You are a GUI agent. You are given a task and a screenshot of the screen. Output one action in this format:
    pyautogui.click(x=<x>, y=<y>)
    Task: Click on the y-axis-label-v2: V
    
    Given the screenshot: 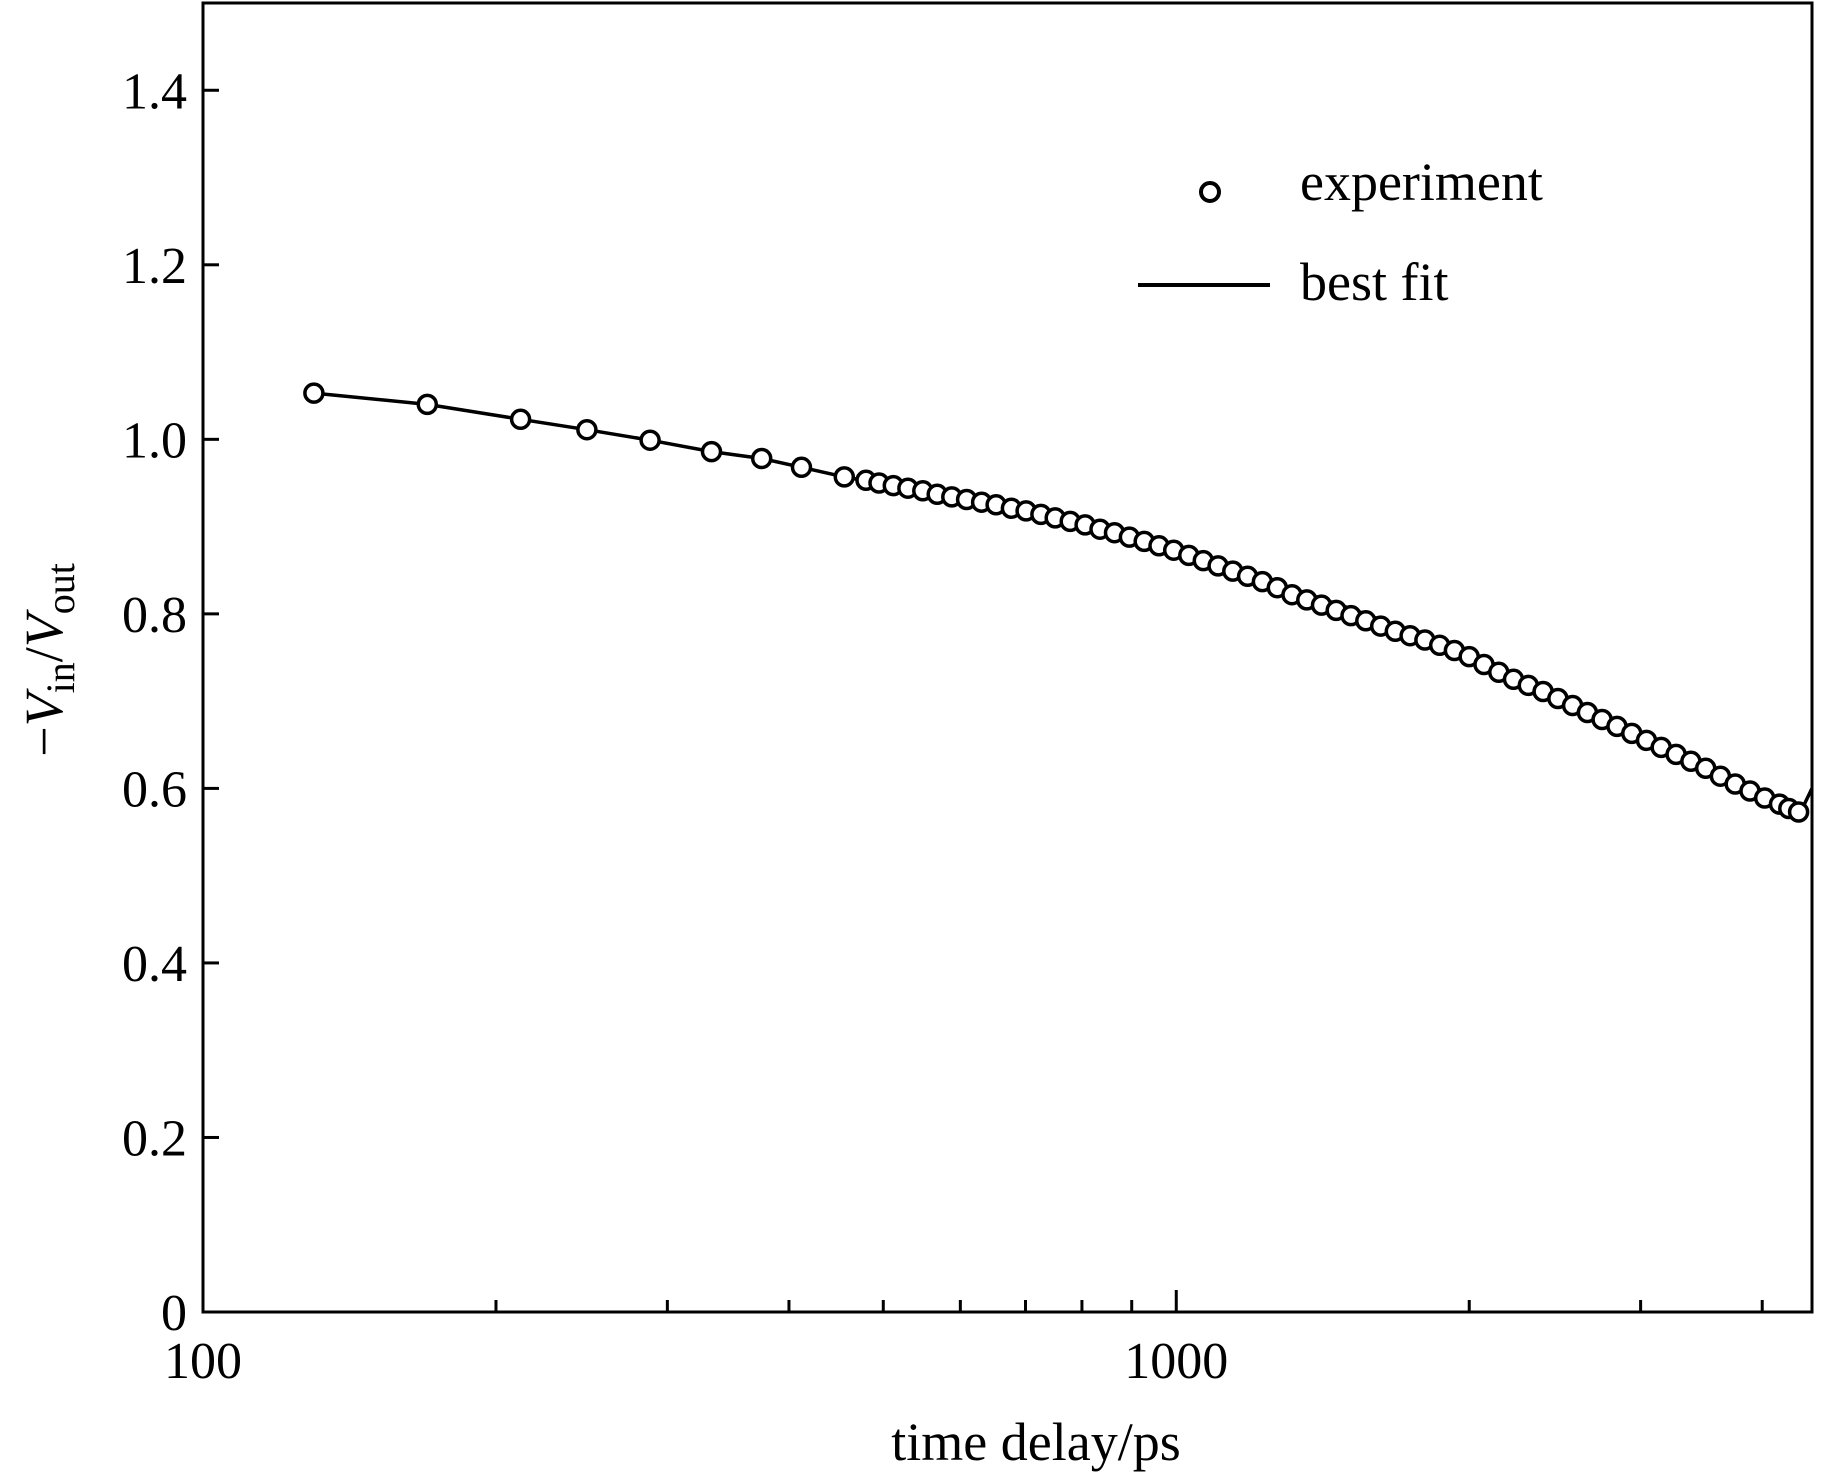 What is the action you would take?
    pyautogui.click(x=44, y=627)
    